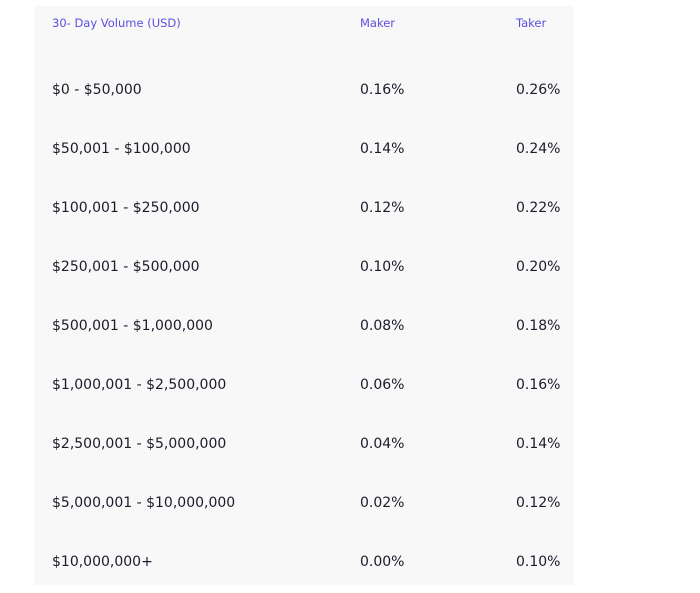 The image size is (700, 593). Describe the element at coordinates (121, 149) in the screenshot. I see `cell-volume: $50,001 - $100,000` at that location.